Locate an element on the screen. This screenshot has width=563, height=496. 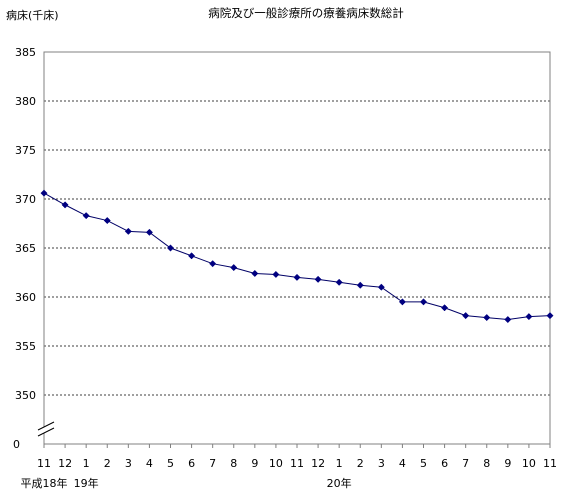
year-label: 20年 is located at coordinates (339, 483).